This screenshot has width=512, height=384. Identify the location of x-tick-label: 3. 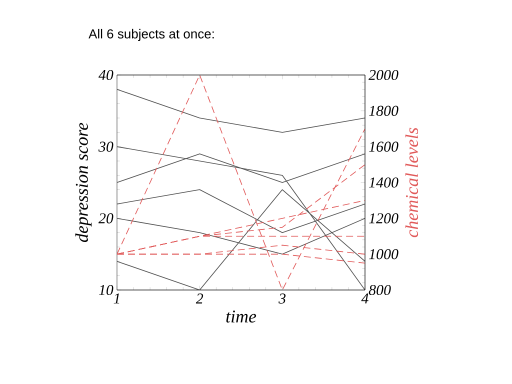
(282, 299).